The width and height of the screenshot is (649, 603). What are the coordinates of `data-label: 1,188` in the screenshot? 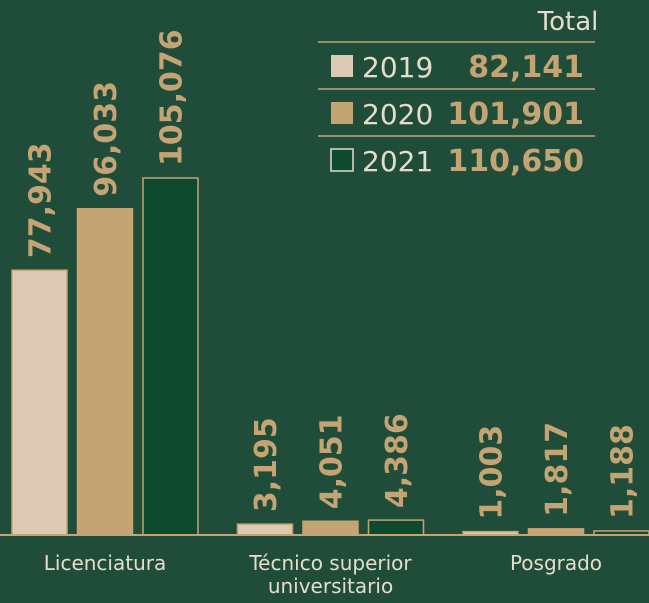 It's located at (623, 471).